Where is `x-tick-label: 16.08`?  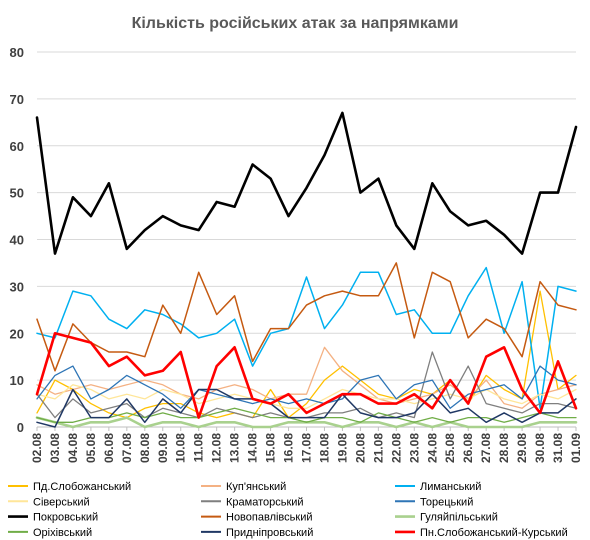
x-tick-label: 16.08 is located at coordinates (289, 448).